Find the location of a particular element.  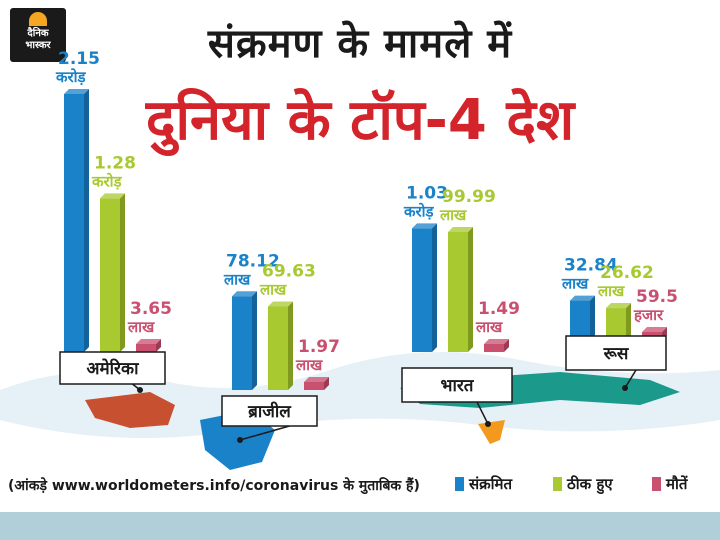

value-label: 1.49 is located at coordinates (499, 309).